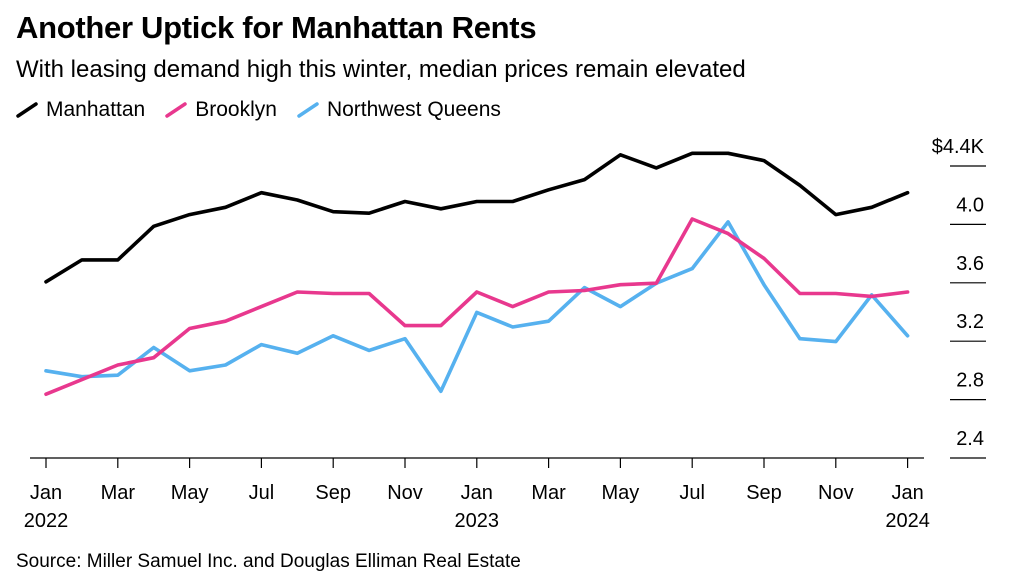 This screenshot has height=588, width=1024. What do you see at coordinates (176, 110) in the screenshot?
I see `legend-swatch-brooklyn` at bounding box center [176, 110].